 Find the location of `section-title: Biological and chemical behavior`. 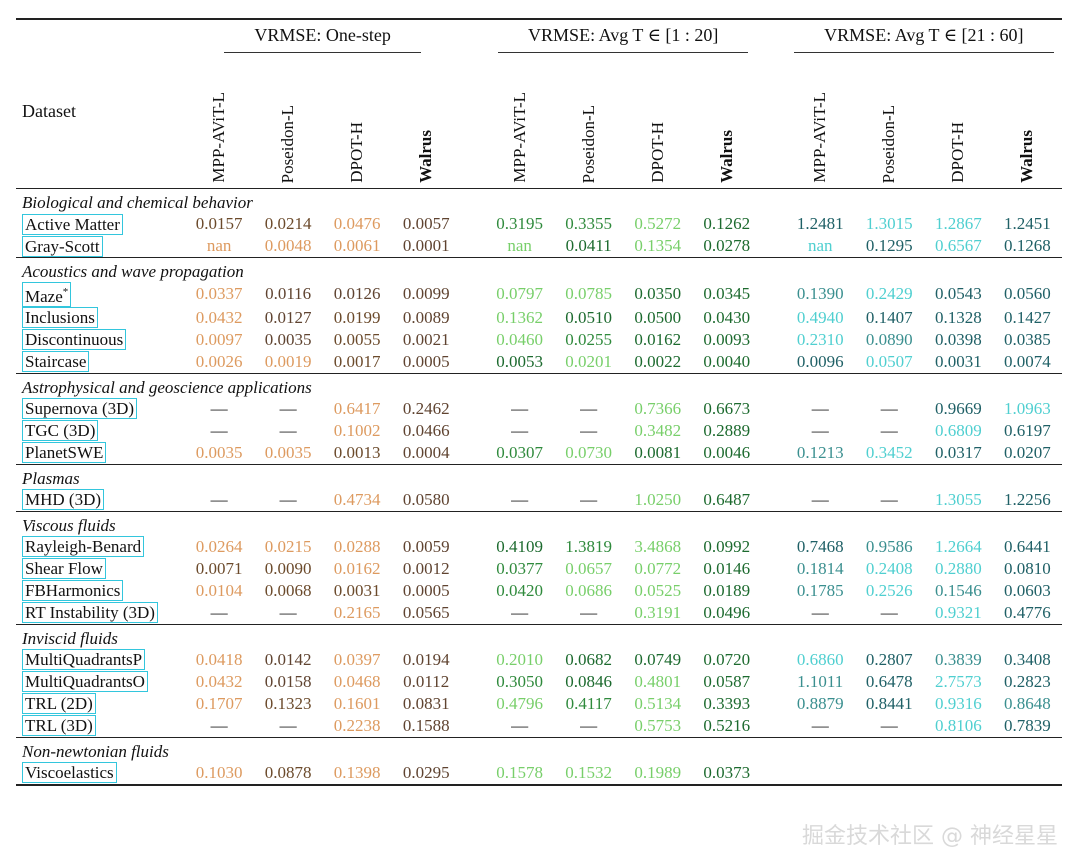

section-title: Biological and chemical behavior is located at coordinates (137, 202).